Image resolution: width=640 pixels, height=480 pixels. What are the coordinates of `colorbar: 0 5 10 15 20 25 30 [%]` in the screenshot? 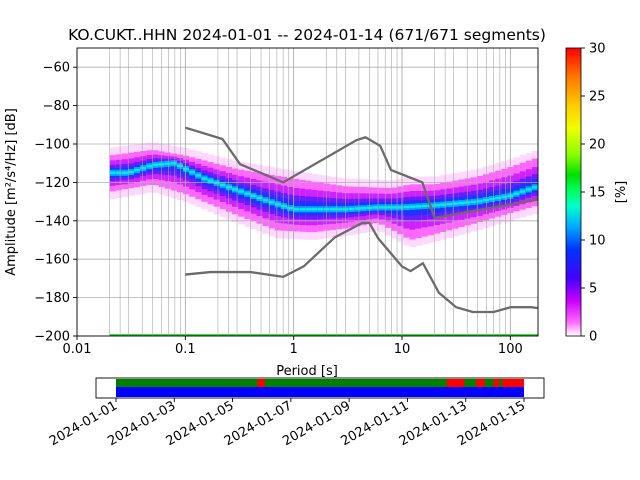 It's located at (597, 193).